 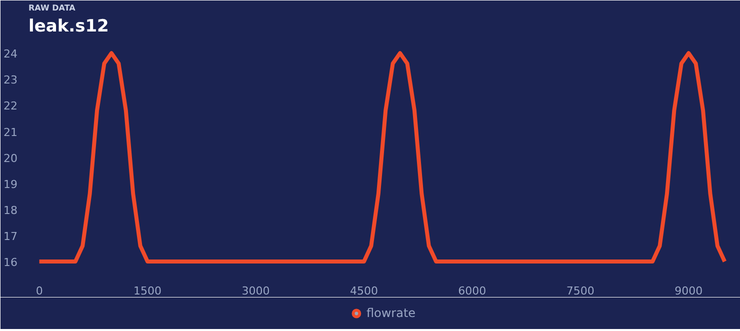 I want to click on x-tick-label: 4500, so click(x=364, y=291).